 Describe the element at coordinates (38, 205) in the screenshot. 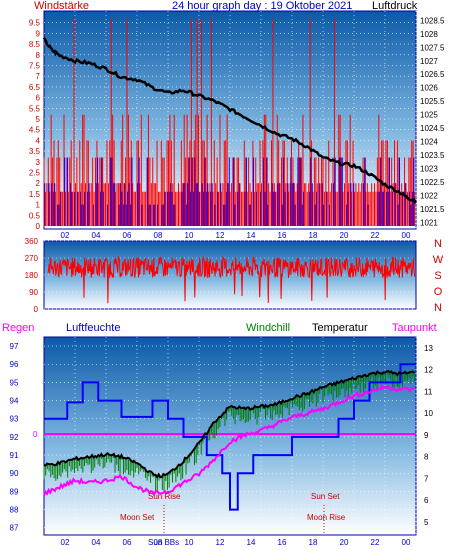

I see `wind-tick-label: 1` at that location.